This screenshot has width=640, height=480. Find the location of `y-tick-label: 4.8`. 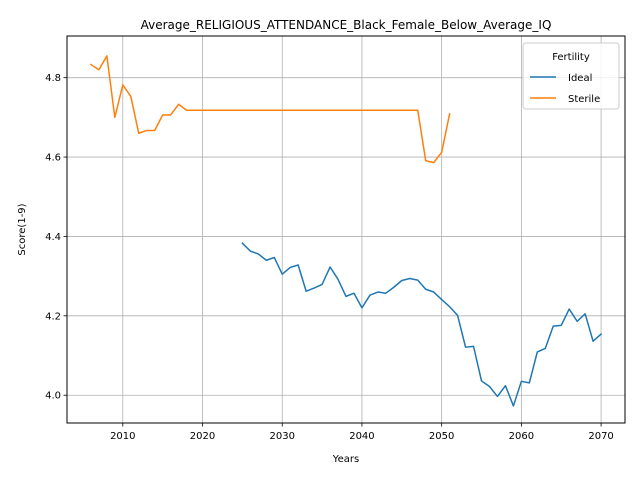

y-tick-label: 4.8 is located at coordinates (53, 78).